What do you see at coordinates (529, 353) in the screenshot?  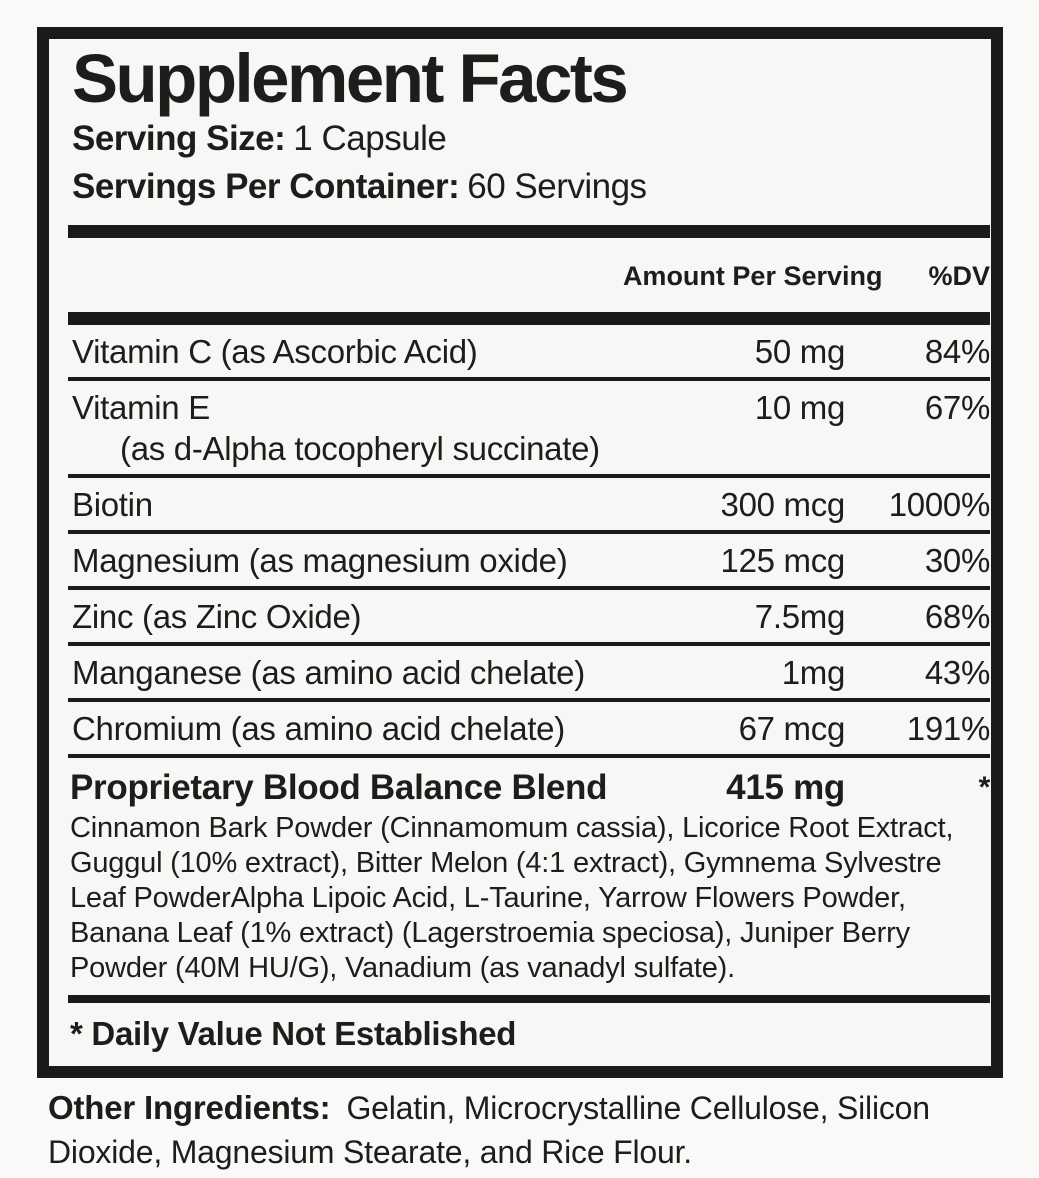 I see `nutrient-row: Vitamin C (as Ascorbic Acid) 50 mg 84%` at bounding box center [529, 353].